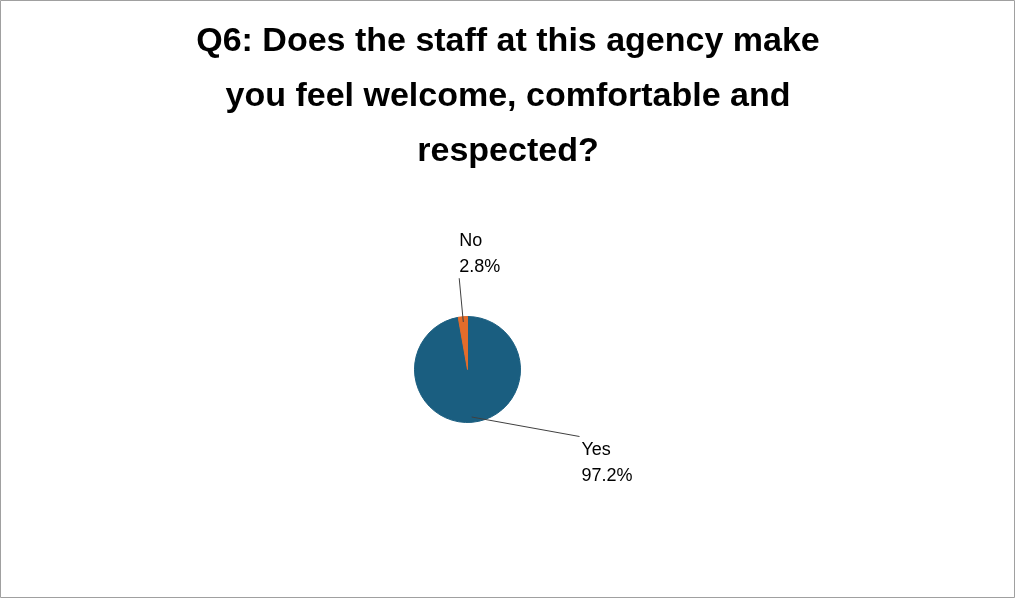  I want to click on slice-label: No, so click(471, 240).